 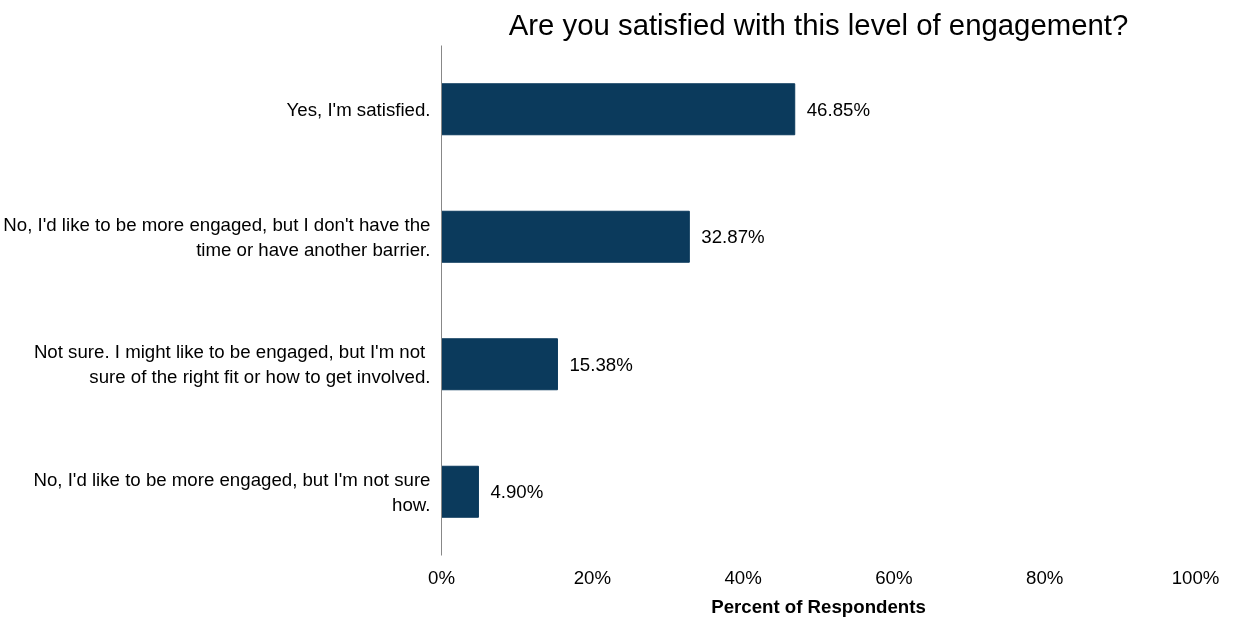 I want to click on chart-title: Are you satisfied with this level of engagement?, so click(x=818, y=24).